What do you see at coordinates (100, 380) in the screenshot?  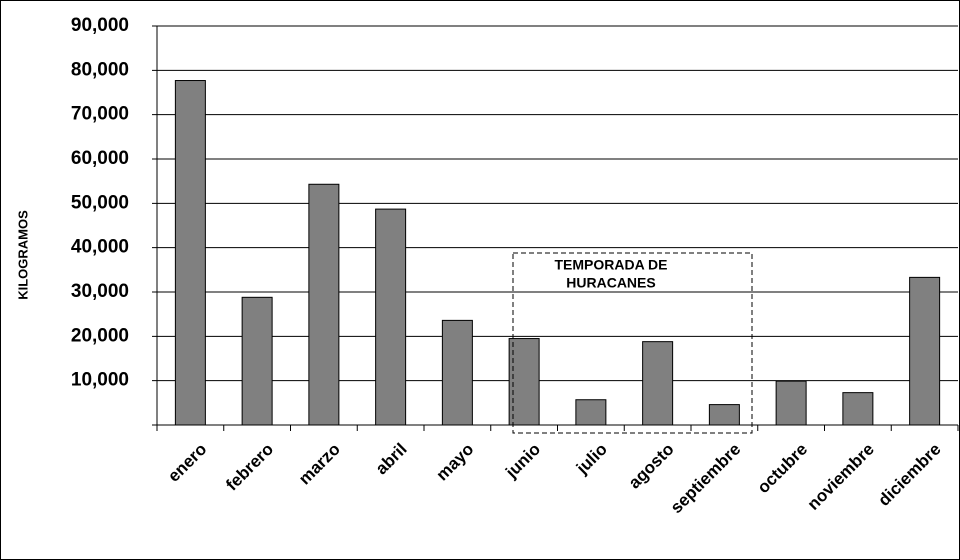 I see `y-tick-label: 10,000` at bounding box center [100, 380].